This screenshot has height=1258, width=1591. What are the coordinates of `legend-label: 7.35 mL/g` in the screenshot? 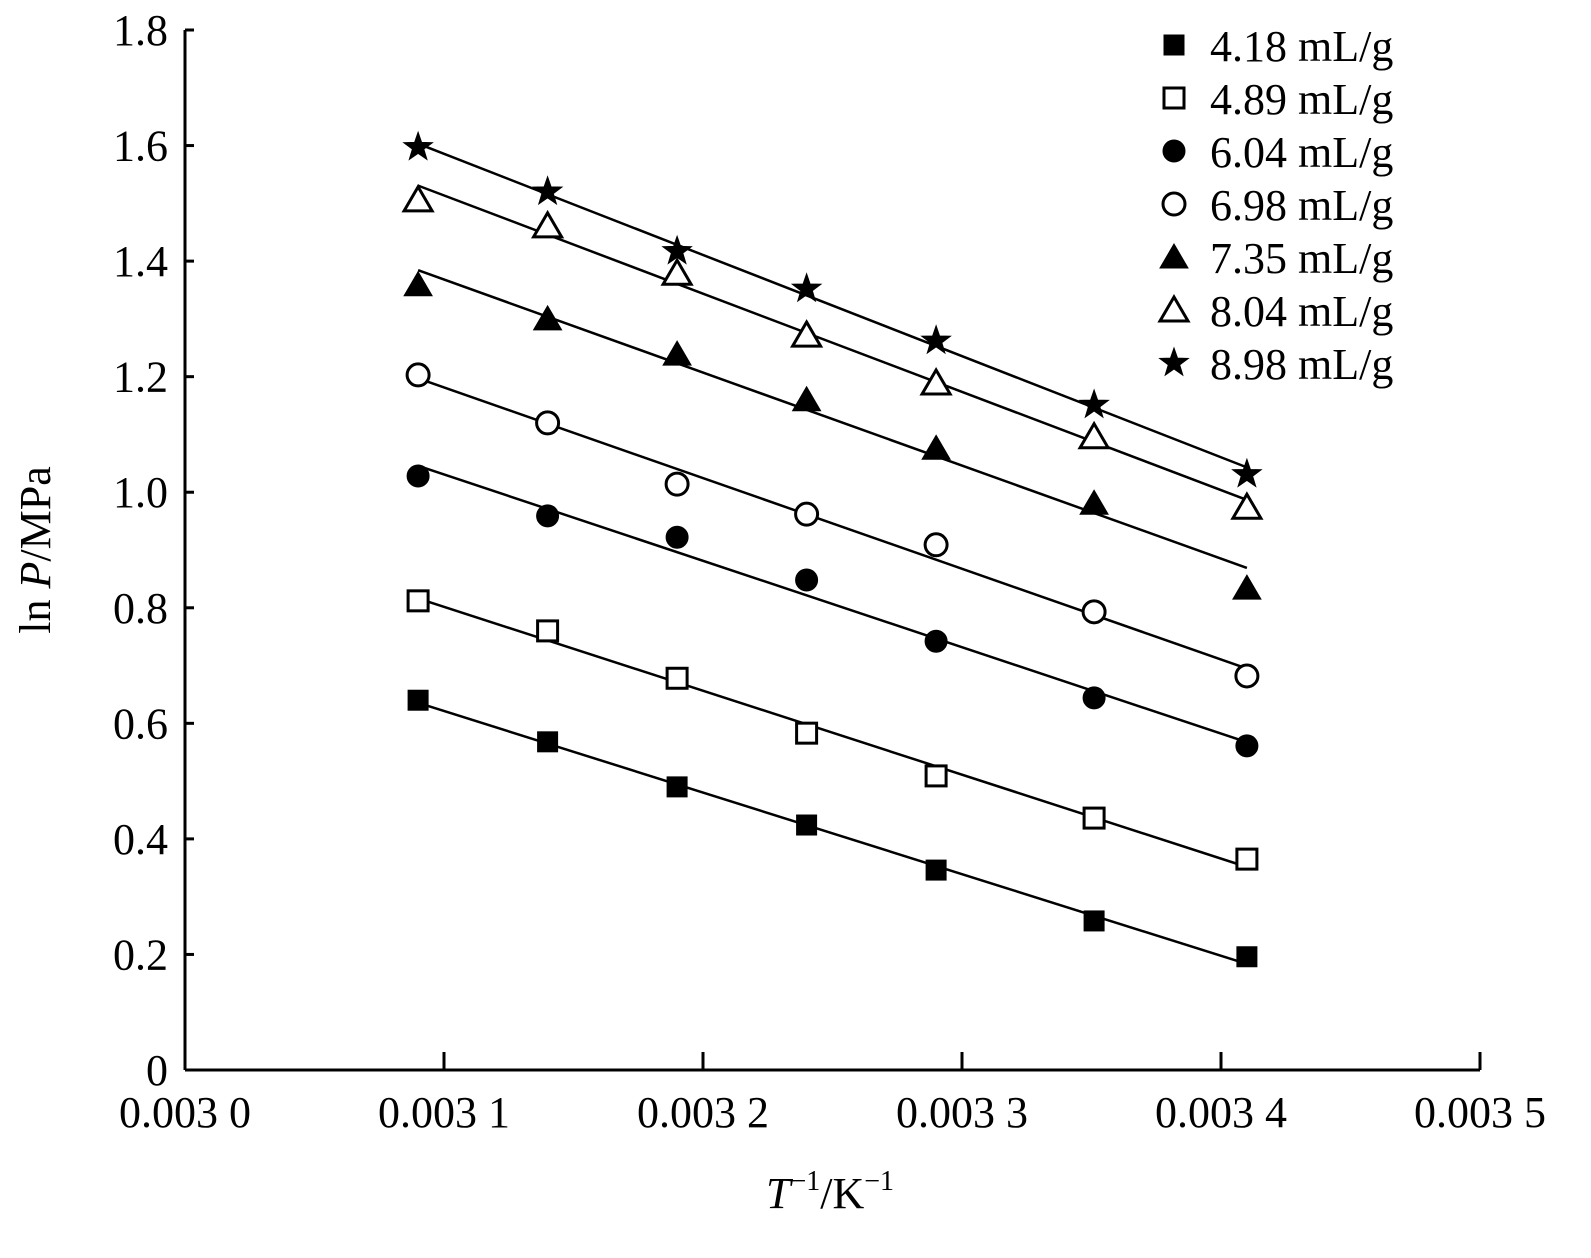 It's located at (1301, 258).